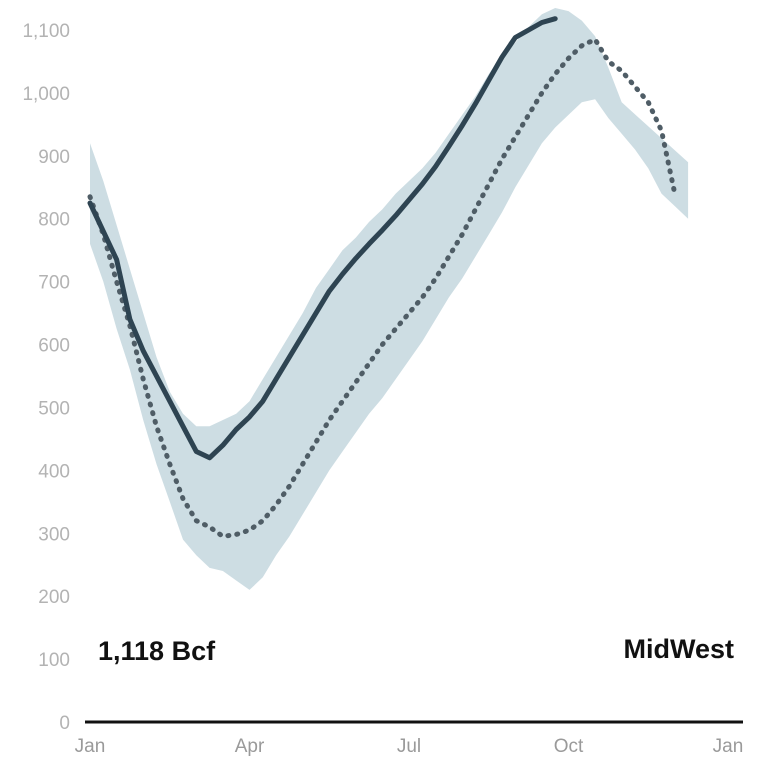 The height and width of the screenshot is (767, 766). Describe the element at coordinates (54, 346) in the screenshot. I see `y-tick-label: 600` at that location.